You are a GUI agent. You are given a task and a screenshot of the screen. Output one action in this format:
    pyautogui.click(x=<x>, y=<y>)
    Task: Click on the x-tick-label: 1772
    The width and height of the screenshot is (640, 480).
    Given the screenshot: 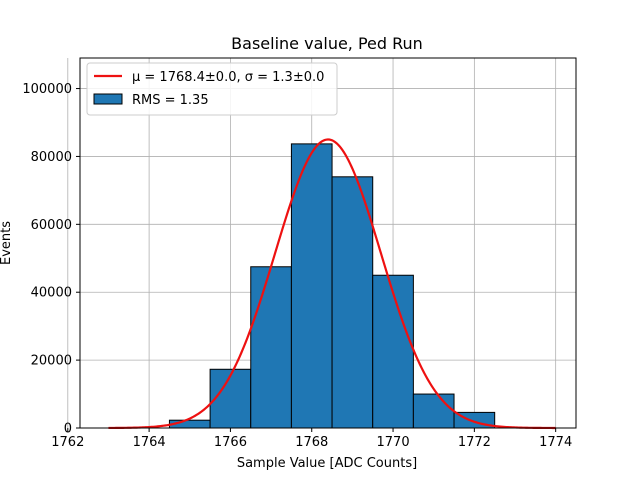 What is the action you would take?
    pyautogui.click(x=474, y=442)
    